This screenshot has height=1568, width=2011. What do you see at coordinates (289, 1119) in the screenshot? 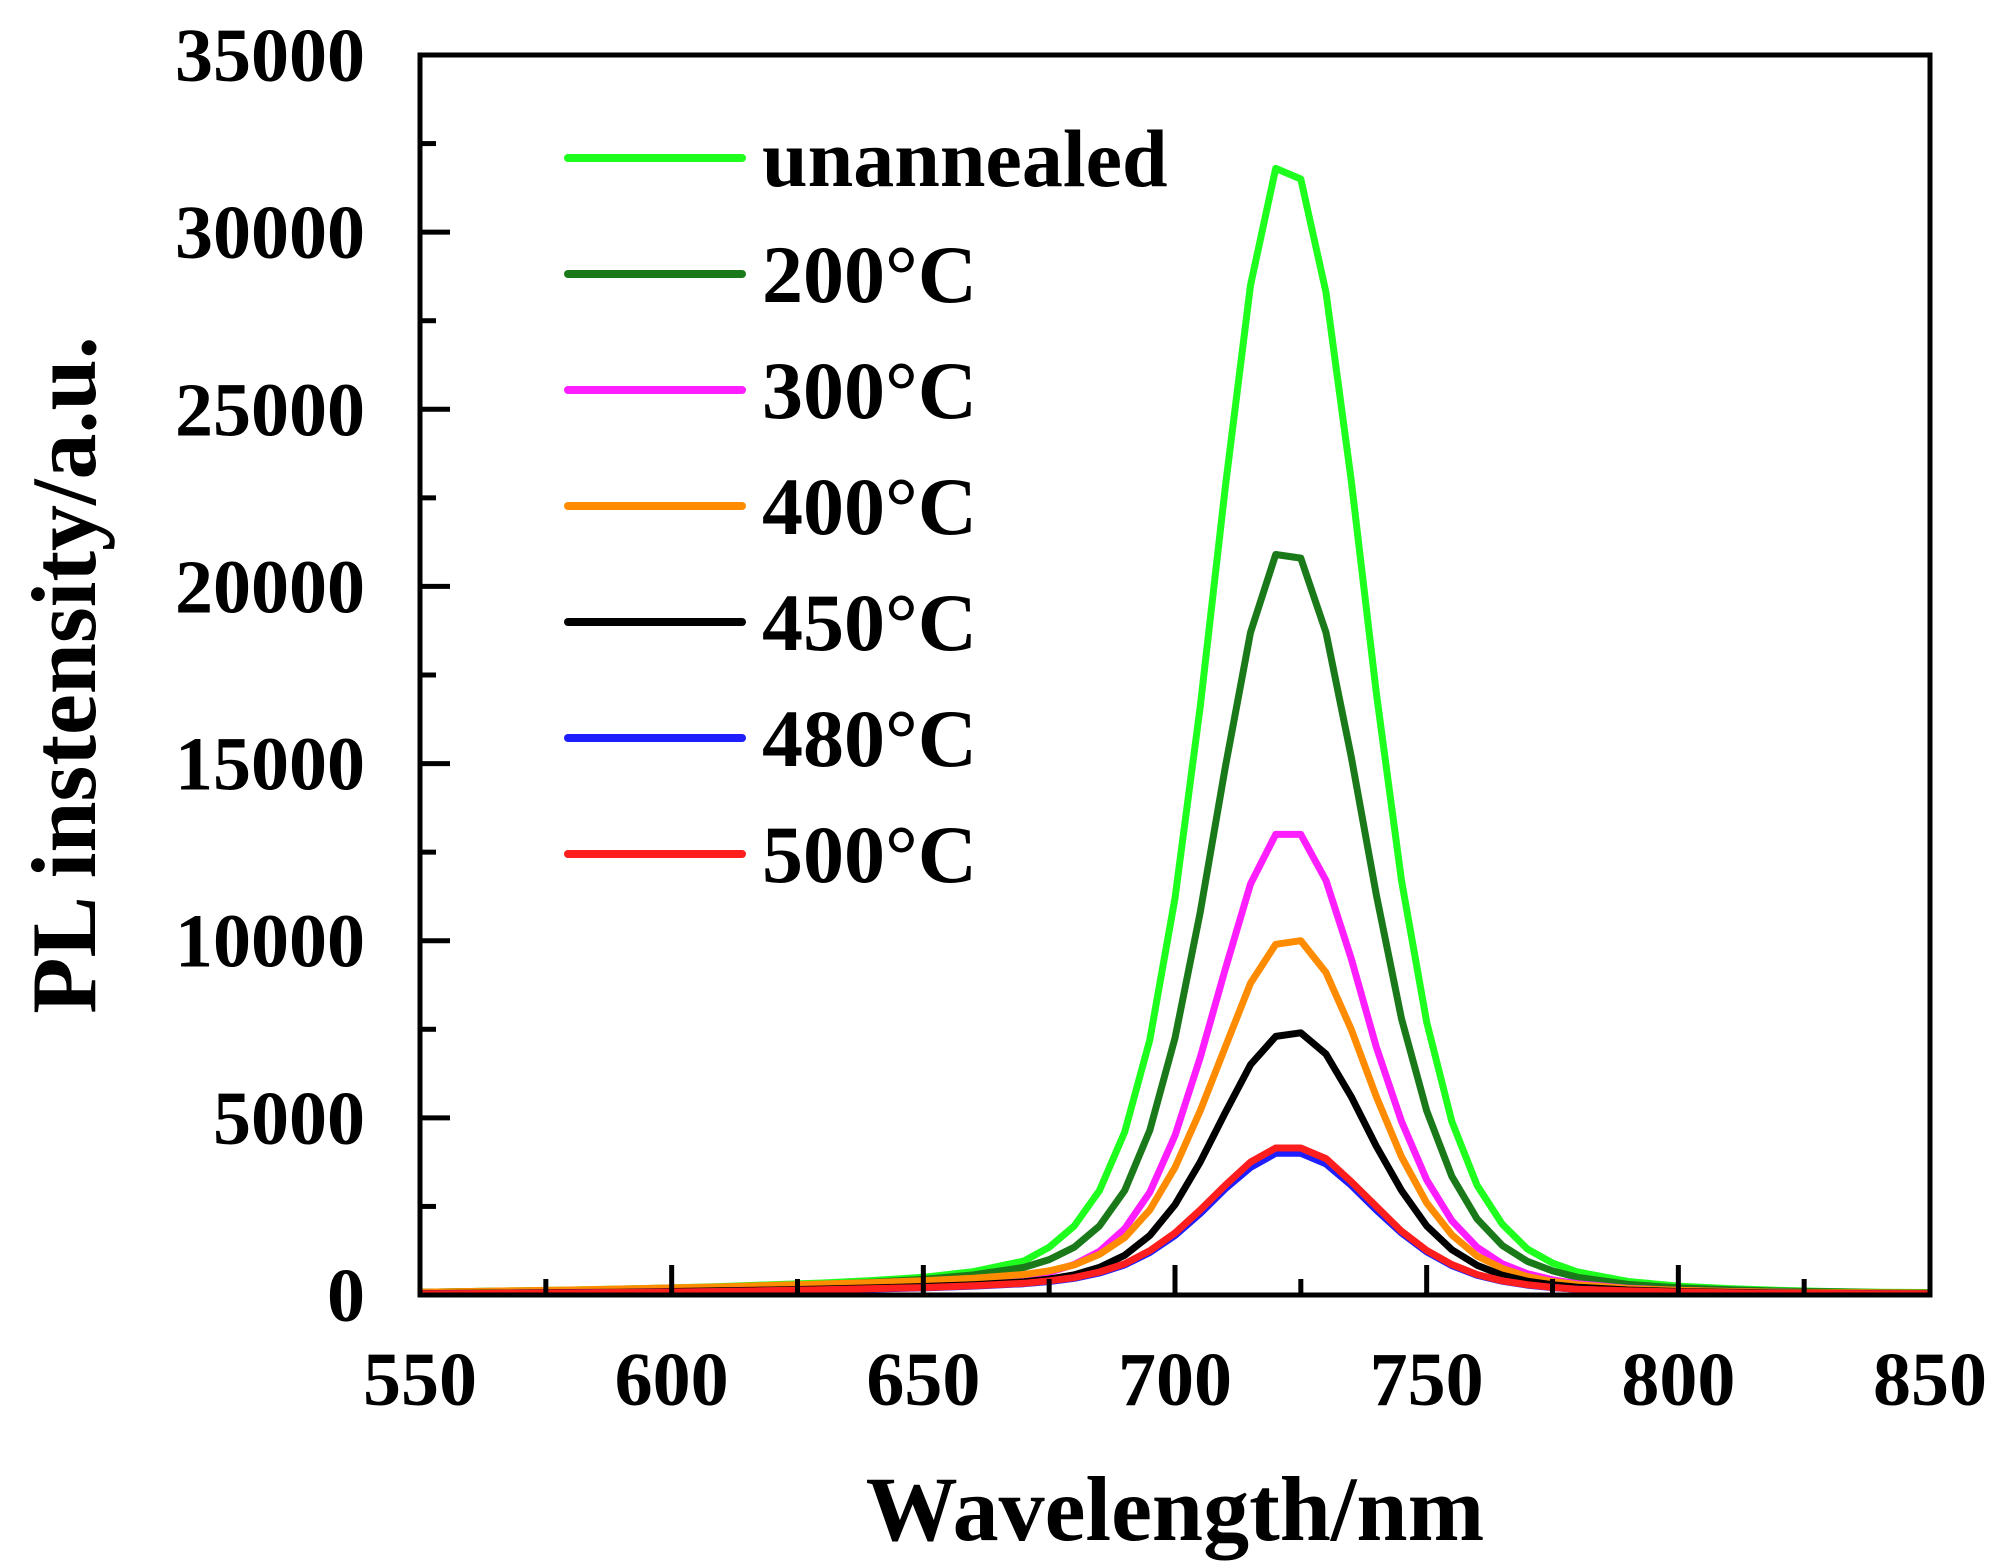
I see `y-tick-label: 5000` at bounding box center [289, 1119].